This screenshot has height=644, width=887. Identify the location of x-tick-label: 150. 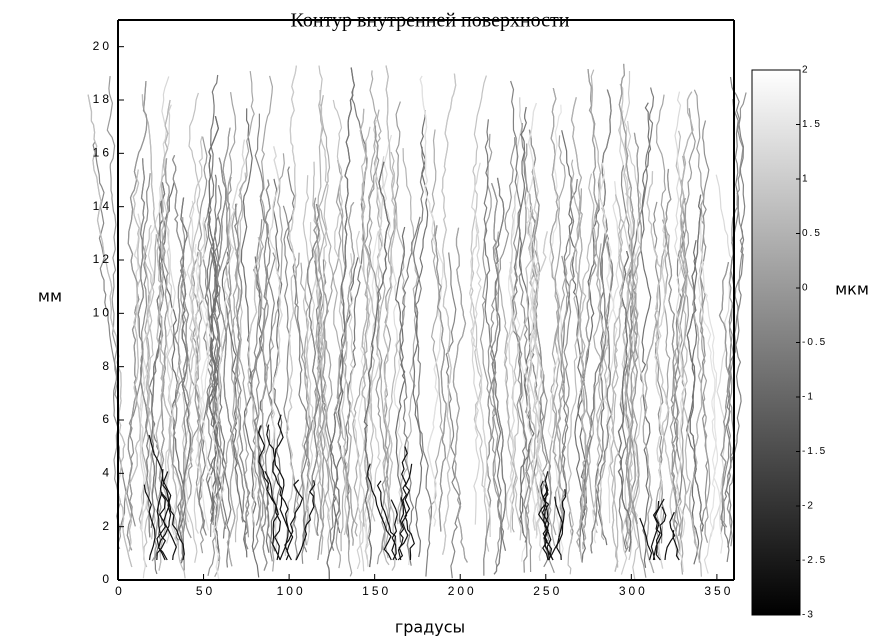
(376, 591).